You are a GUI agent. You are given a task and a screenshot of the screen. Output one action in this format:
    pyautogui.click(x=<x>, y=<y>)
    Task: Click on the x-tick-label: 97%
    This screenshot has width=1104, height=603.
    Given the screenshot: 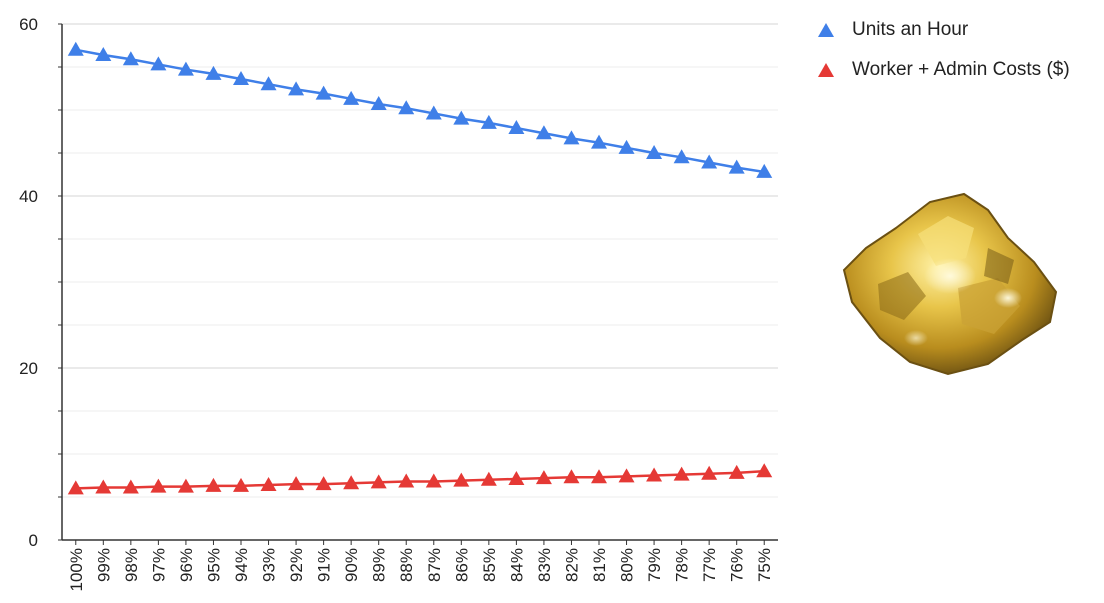 What is the action you would take?
    pyautogui.click(x=158, y=565)
    